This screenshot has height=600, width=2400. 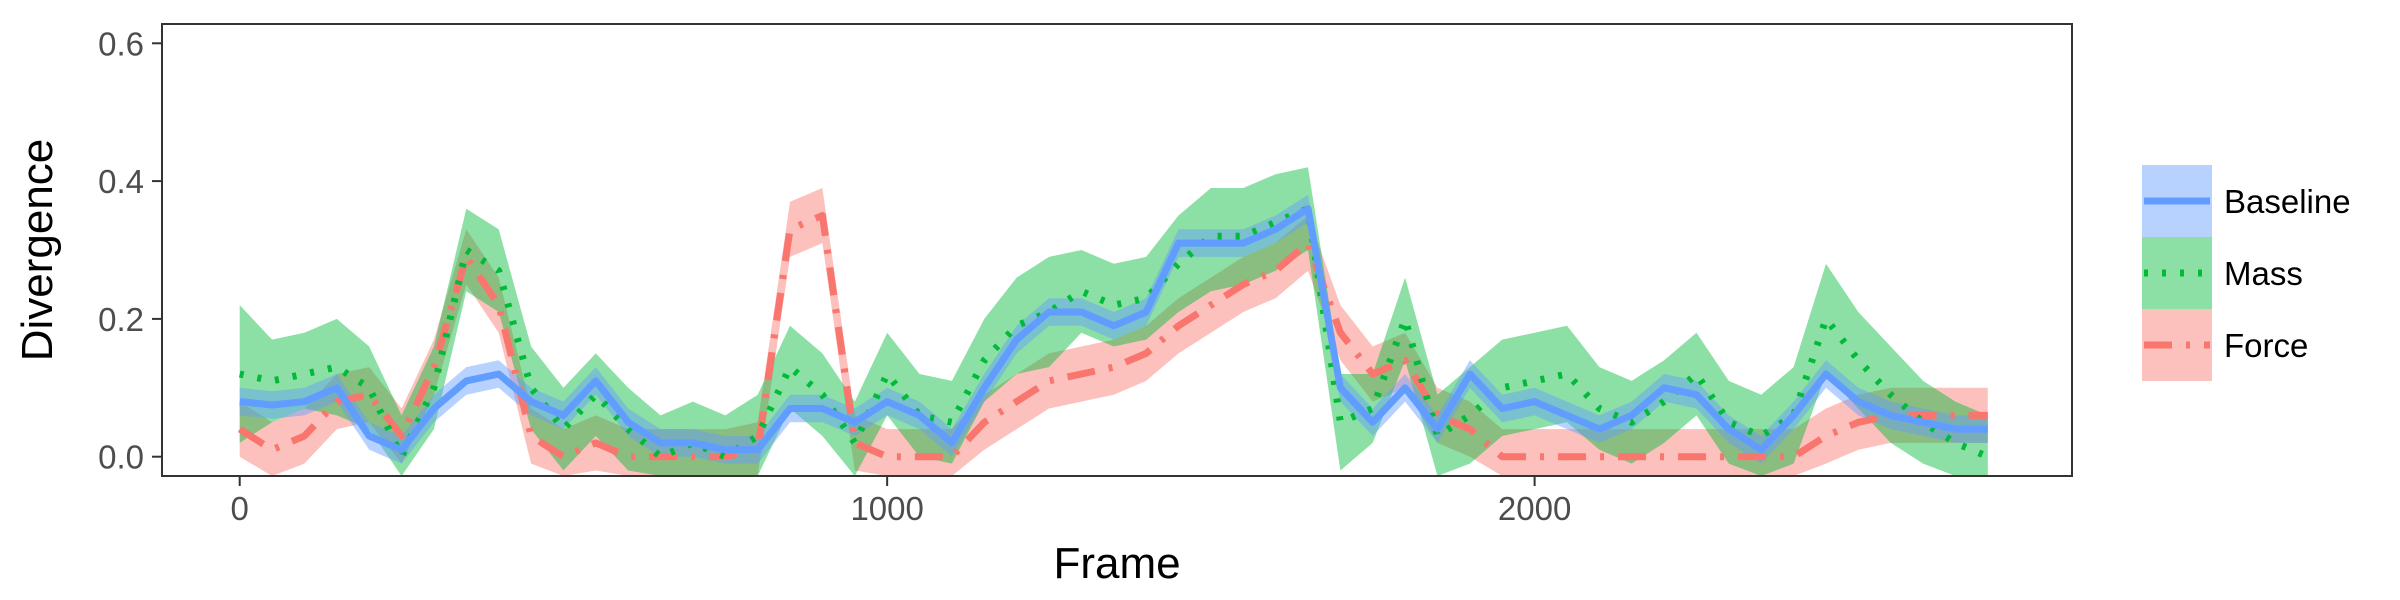 What do you see at coordinates (1116, 563) in the screenshot?
I see `x-axis-title: Frame` at bounding box center [1116, 563].